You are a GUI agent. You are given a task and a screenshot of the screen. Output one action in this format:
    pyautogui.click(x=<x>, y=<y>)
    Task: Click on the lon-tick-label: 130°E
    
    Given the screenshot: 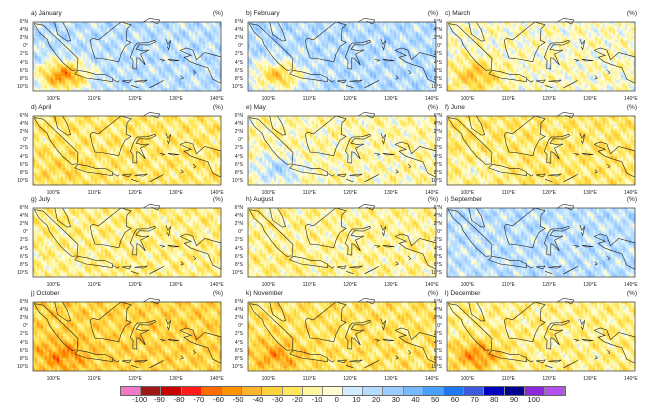 What is the action you would take?
    pyautogui.click(x=391, y=379)
    